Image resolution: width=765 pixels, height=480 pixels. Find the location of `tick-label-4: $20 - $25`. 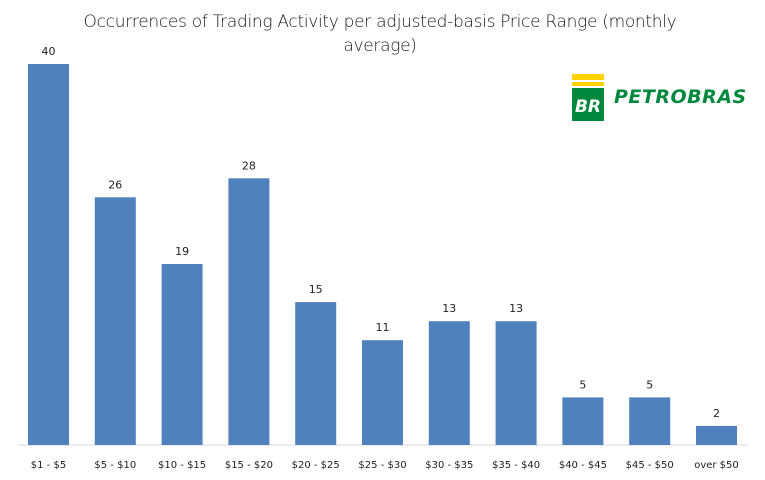

tick-label-4: $20 - $25 is located at coordinates (316, 465).